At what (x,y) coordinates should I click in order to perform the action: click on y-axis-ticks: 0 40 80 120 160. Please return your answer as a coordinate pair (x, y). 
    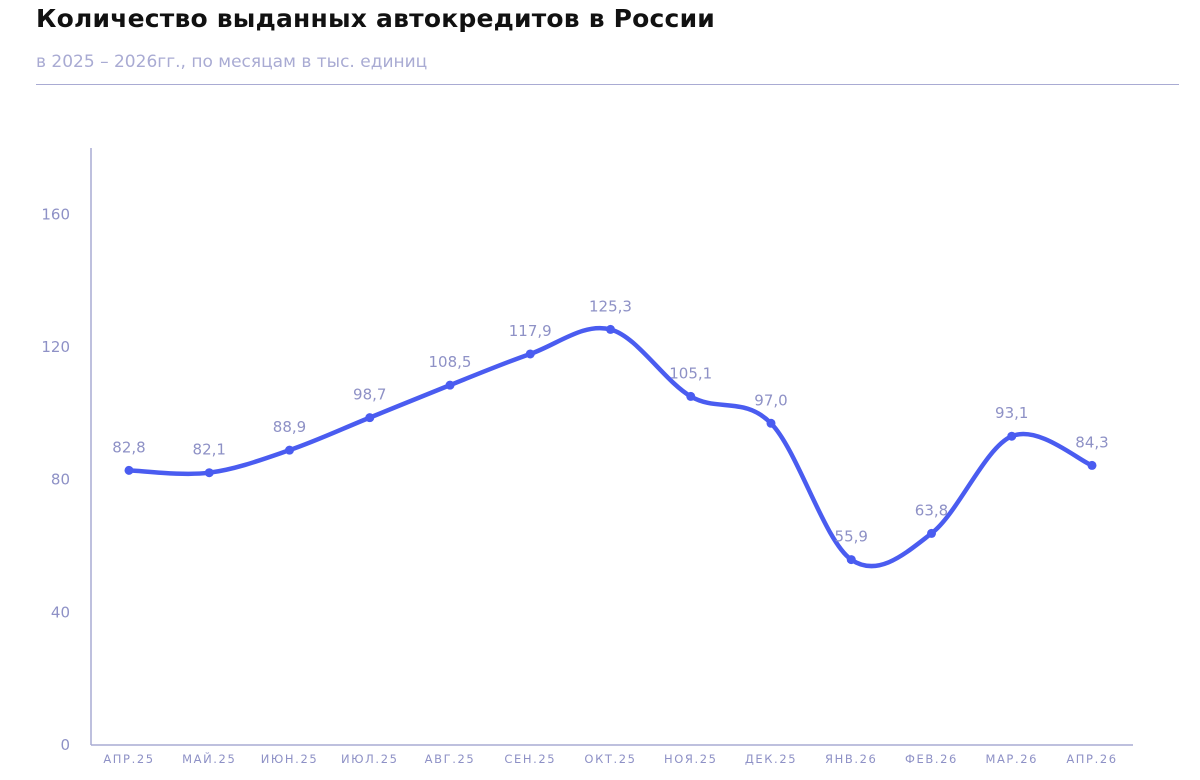
    Looking at the image, I should click on (55, 479).